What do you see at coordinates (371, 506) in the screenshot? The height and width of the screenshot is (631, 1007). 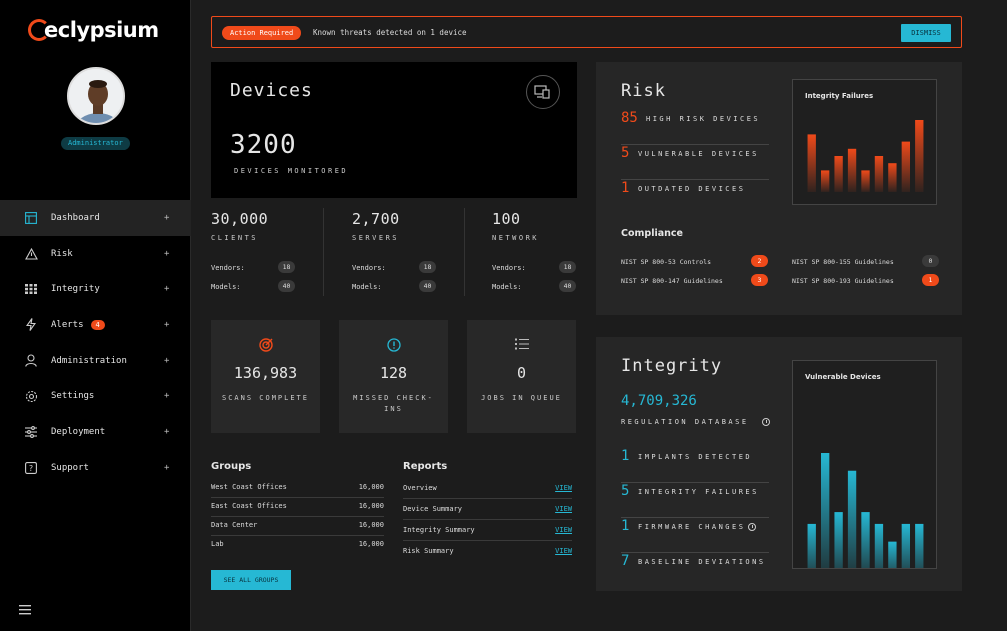 I see `group-count: 16,000` at bounding box center [371, 506].